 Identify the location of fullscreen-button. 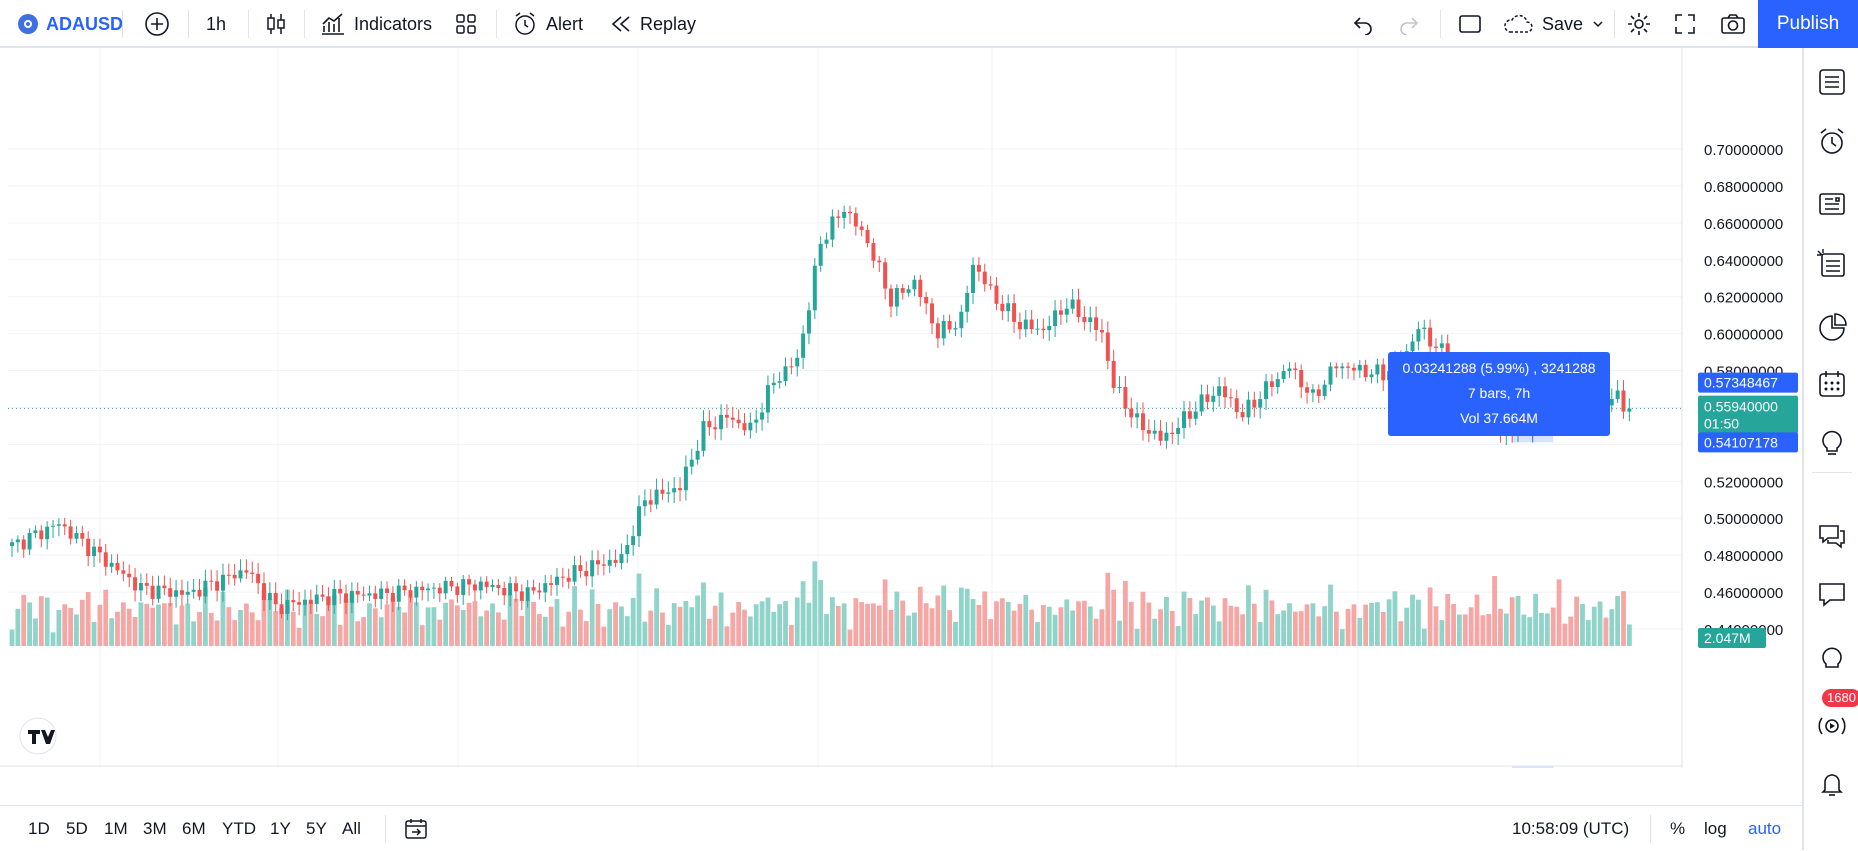
(1685, 24).